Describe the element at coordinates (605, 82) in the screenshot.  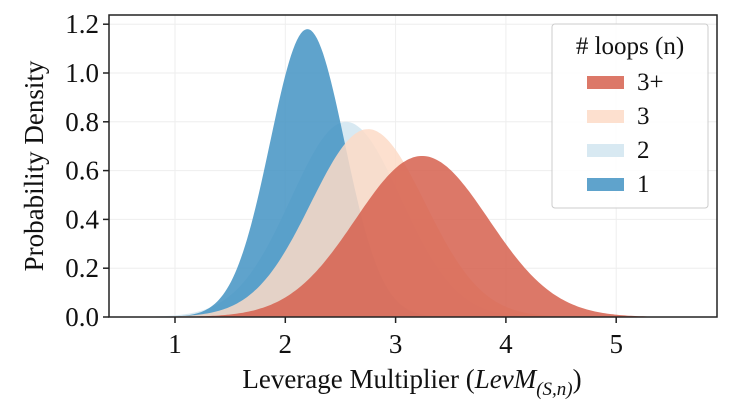
I see `legend-swatch-3plus` at that location.